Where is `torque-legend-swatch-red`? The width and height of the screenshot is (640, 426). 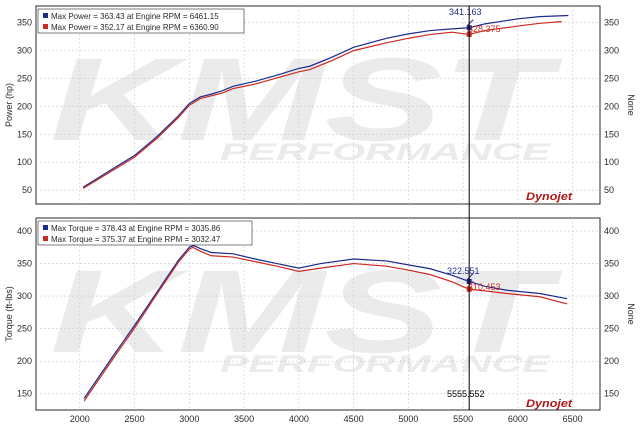 torque-legend-swatch-red is located at coordinates (45, 238).